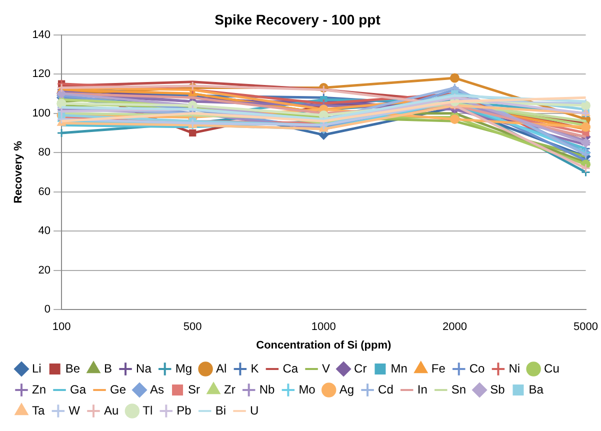 The height and width of the screenshot is (431, 601). Describe the element at coordinates (38, 410) in the screenshot. I see `legend-label: Ta` at that location.